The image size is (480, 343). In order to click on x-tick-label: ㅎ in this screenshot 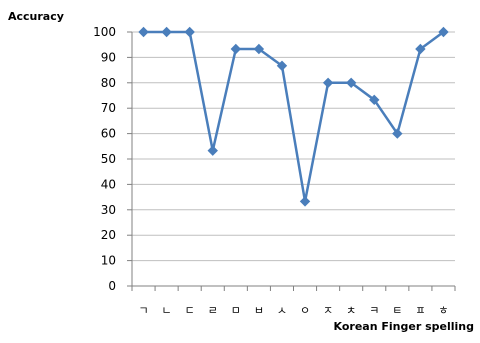, I will do `click(443, 310)`.